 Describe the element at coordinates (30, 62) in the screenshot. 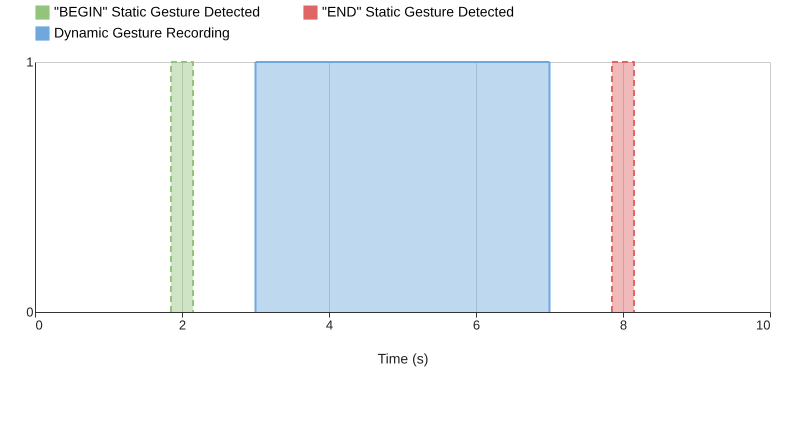

I see `y-tick-label: 1` at that location.